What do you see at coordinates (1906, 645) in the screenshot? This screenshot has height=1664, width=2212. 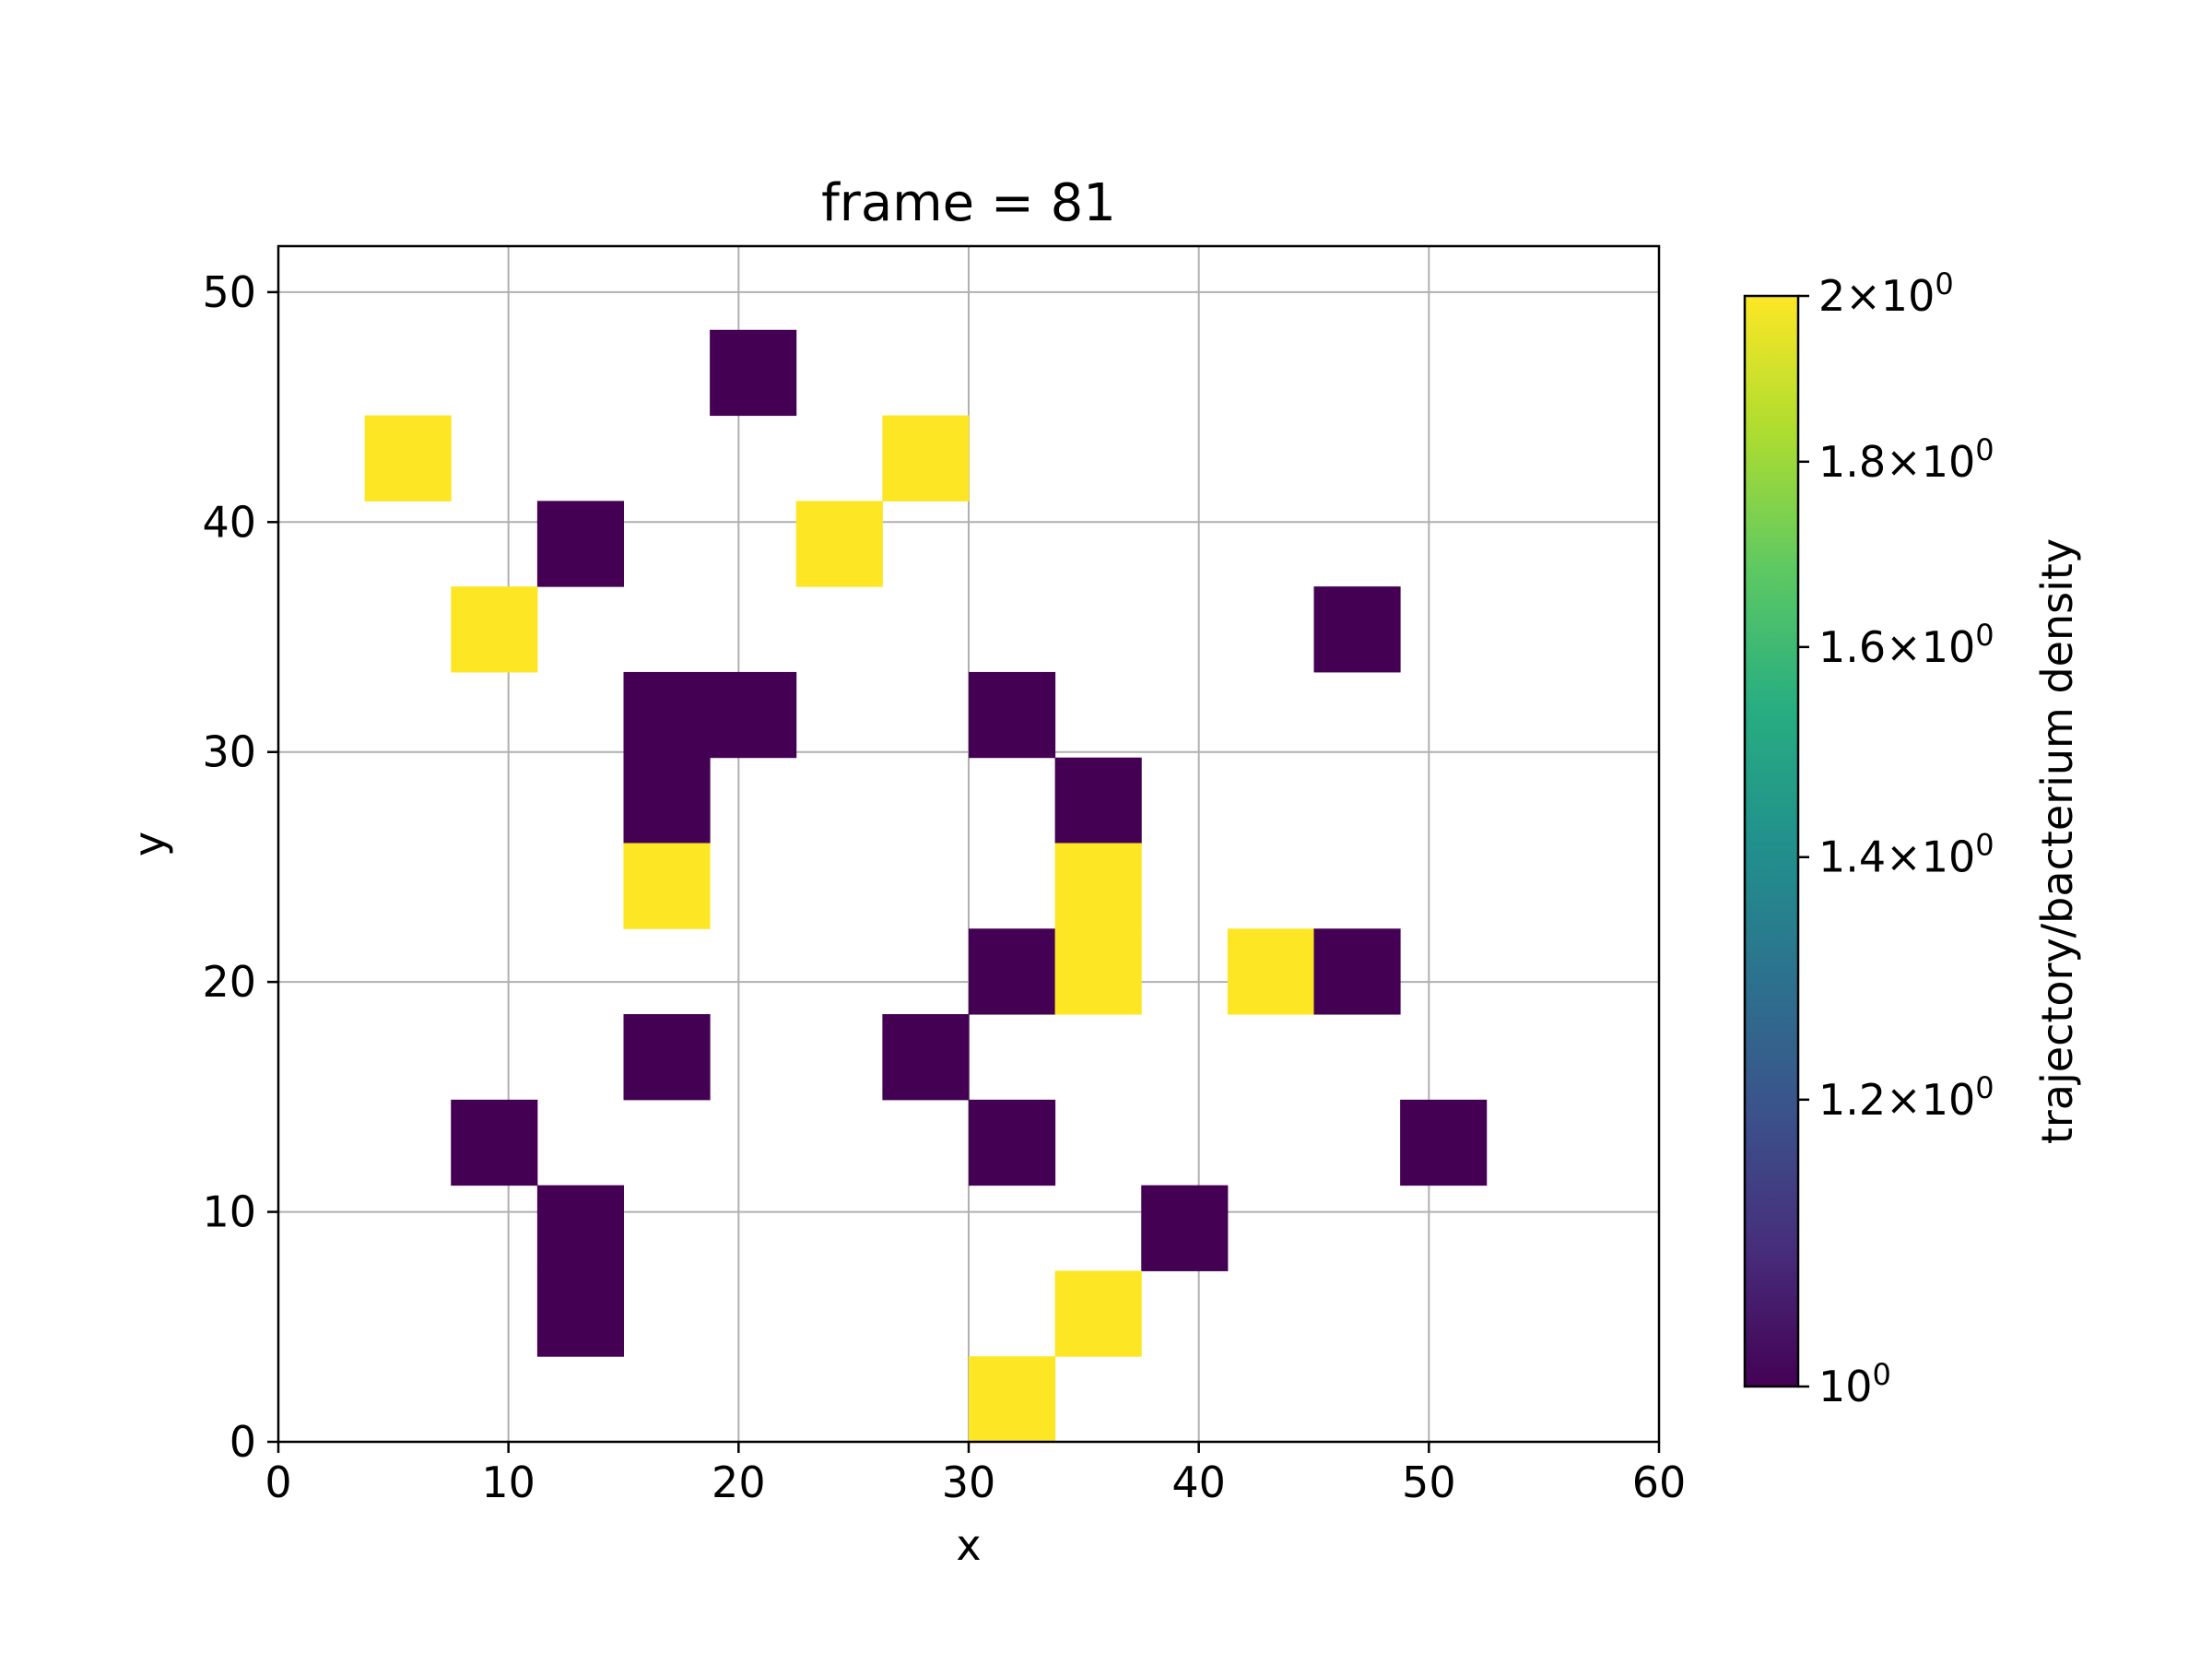 I see `colorbar-tick-label: 1.6×100` at bounding box center [1906, 645].